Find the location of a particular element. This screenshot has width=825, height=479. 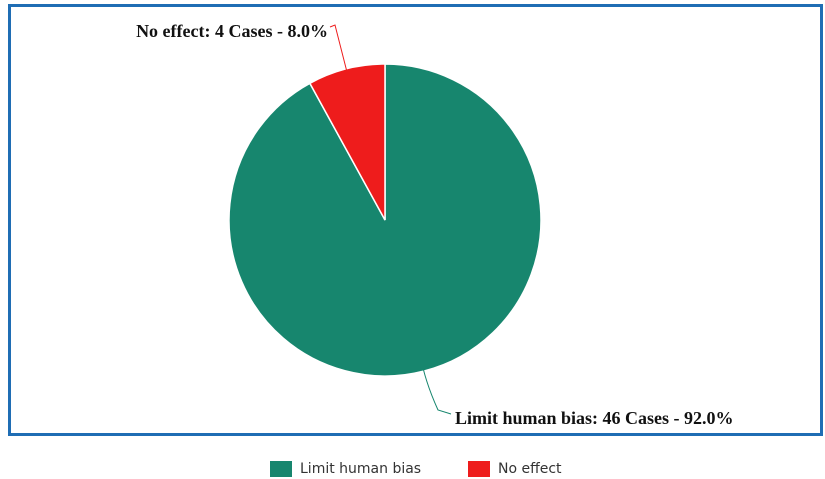

data-label: No effect: 4 Cases - 8.0% is located at coordinates (232, 31).